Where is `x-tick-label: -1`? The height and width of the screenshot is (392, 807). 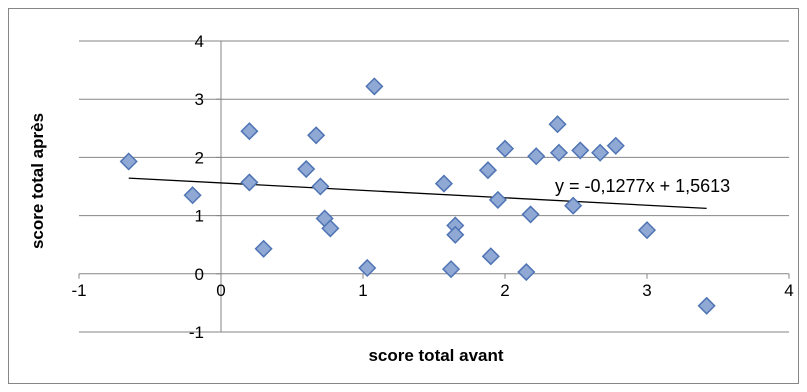 x-tick-label: -1 is located at coordinates (78, 290).